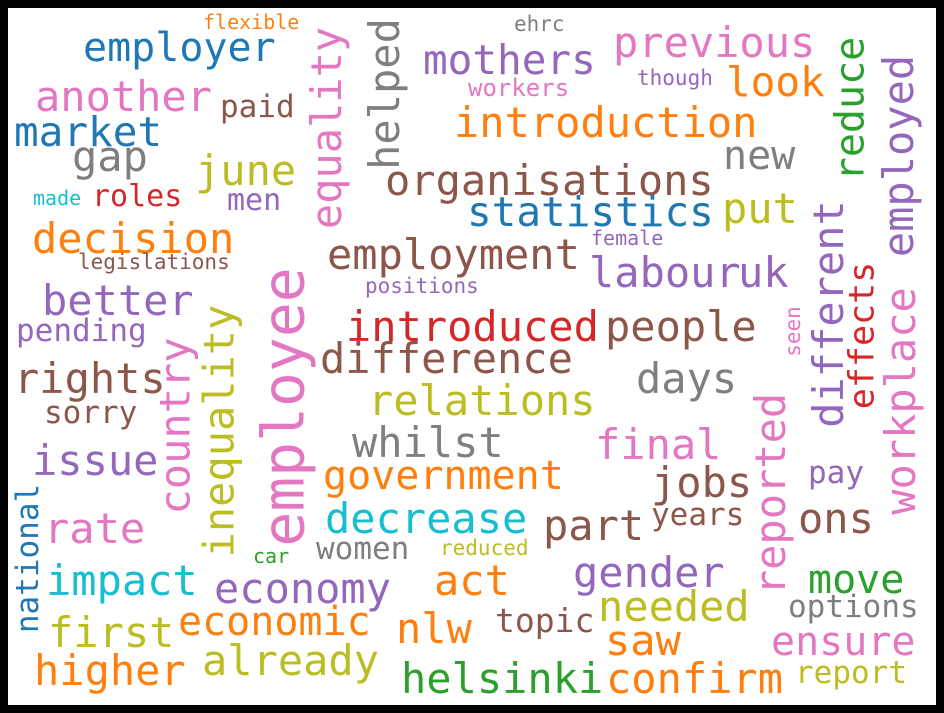 The image size is (944, 713). What do you see at coordinates (792, 331) in the screenshot?
I see `word-seen: seen` at bounding box center [792, 331].